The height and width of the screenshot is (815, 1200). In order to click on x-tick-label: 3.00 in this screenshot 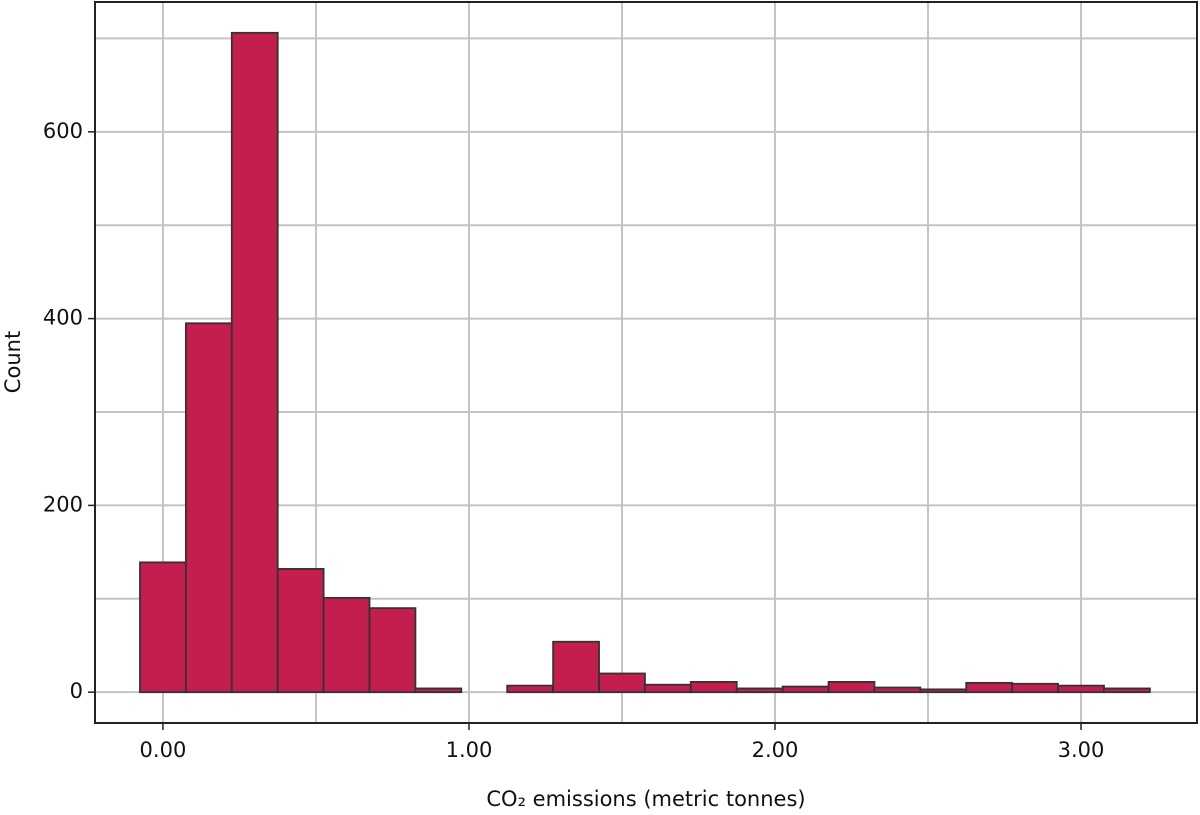, I will do `click(1081, 750)`.